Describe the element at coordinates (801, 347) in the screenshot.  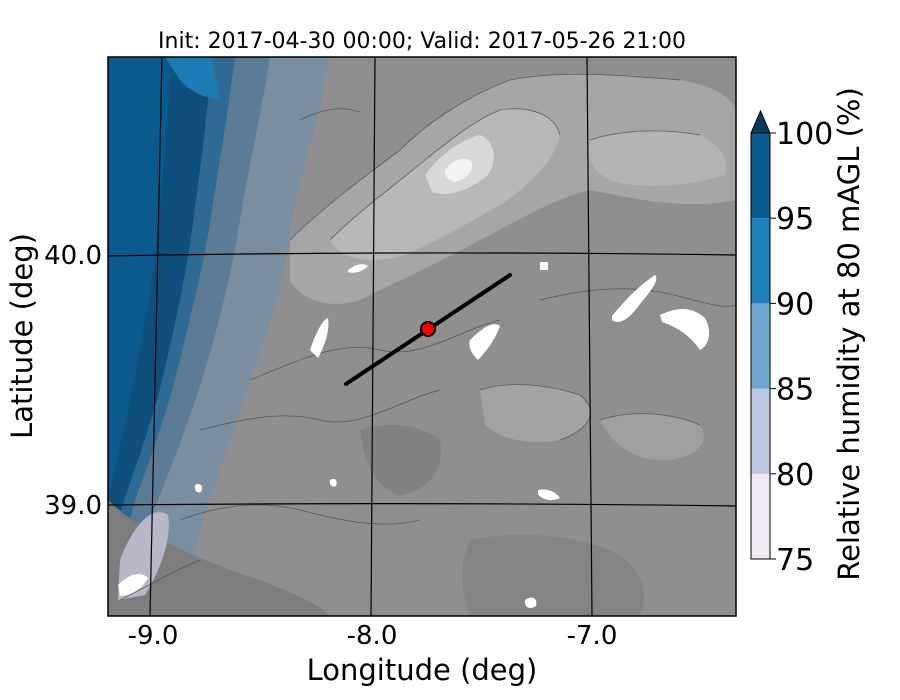
I see `colorbar-ticks: 75 80 85 90 95 100` at that location.